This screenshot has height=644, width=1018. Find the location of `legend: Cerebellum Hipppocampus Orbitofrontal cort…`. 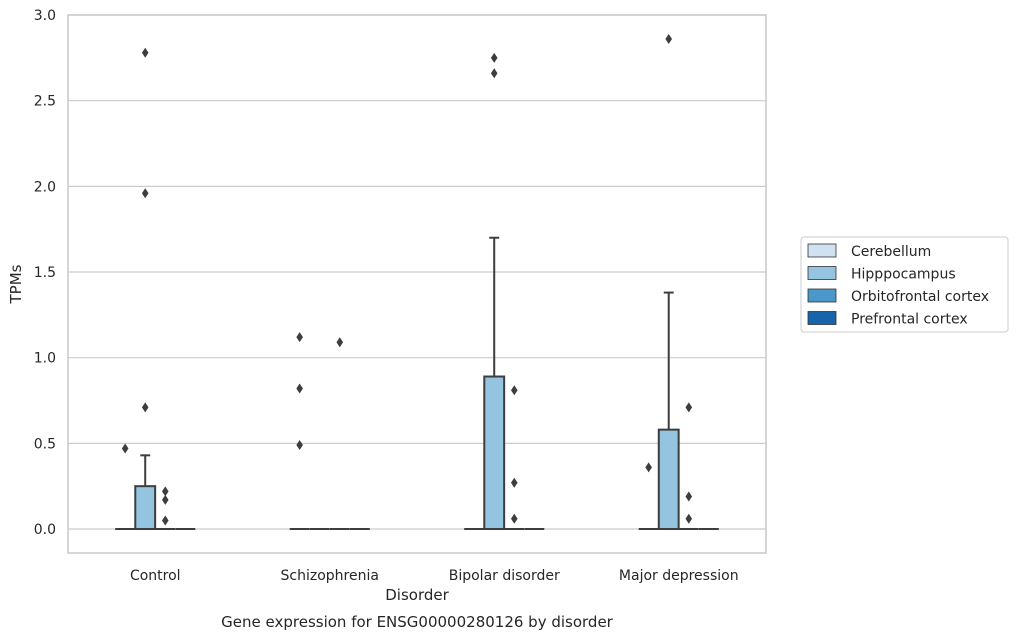

legend: Cerebellum Hipppocampus Orbitofrontal cort… is located at coordinates (904, 284).